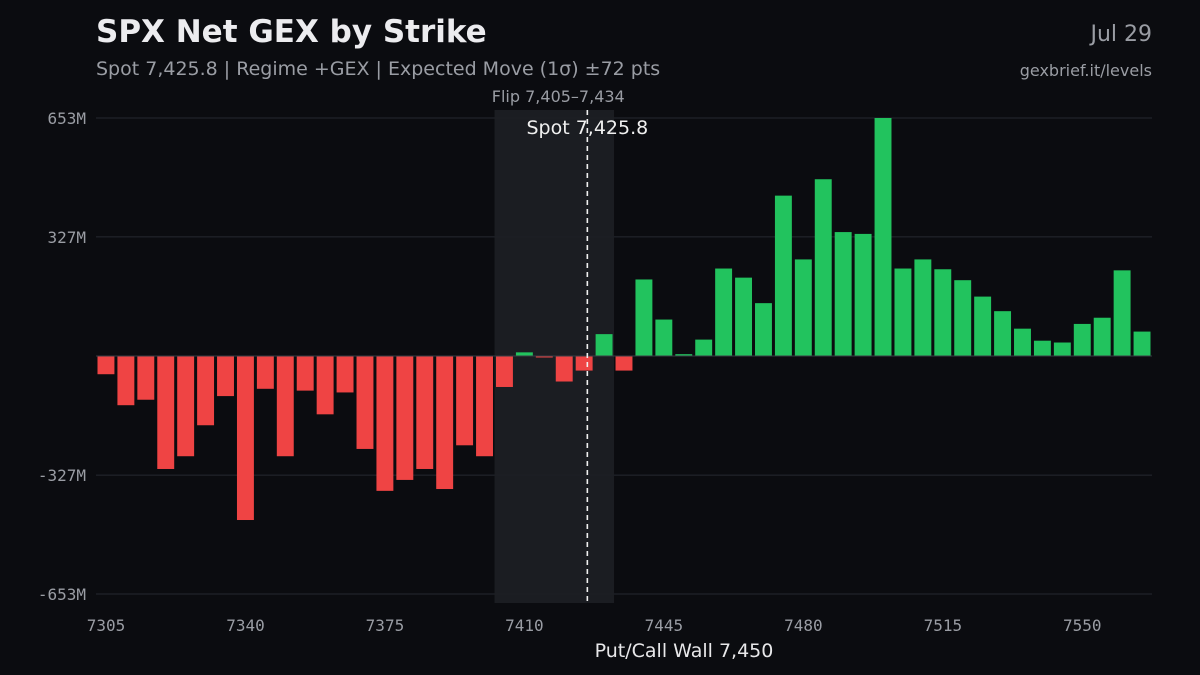 This screenshot has height=675, width=1200. Describe the element at coordinates (385, 625) in the screenshot. I see `x-tick-label: 7375` at that location.